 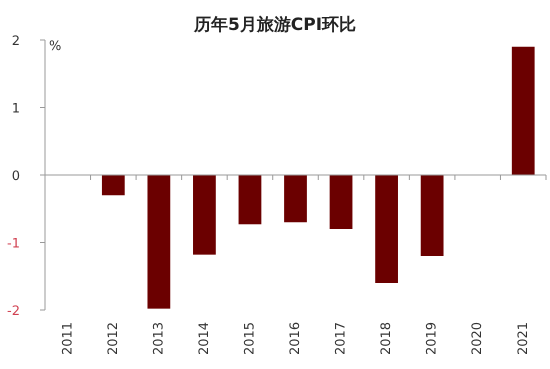 What do you see at coordinates (478, 338) in the screenshot?
I see `x-tick-label: 2020` at bounding box center [478, 338].